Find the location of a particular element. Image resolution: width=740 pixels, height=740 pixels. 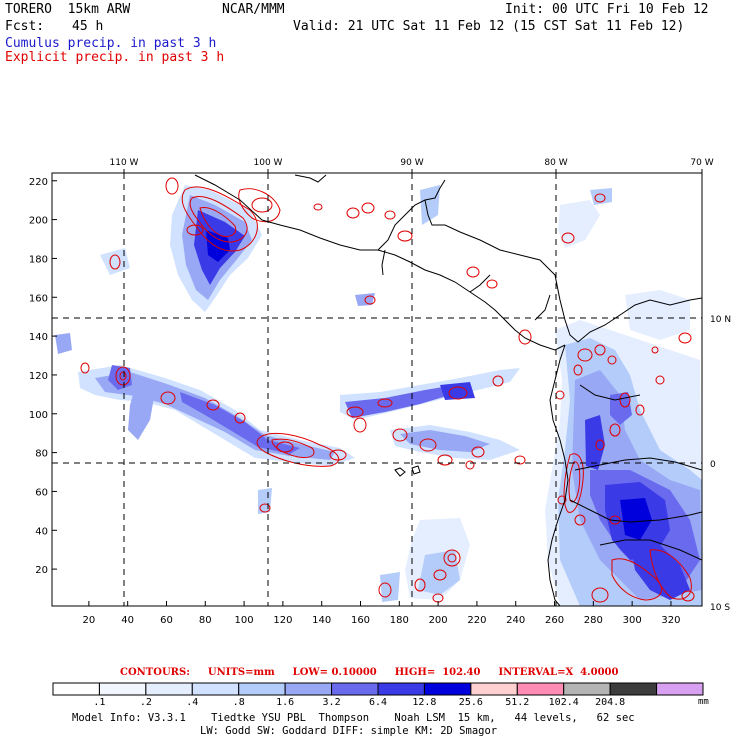

lon-label: 70 W is located at coordinates (701, 163).